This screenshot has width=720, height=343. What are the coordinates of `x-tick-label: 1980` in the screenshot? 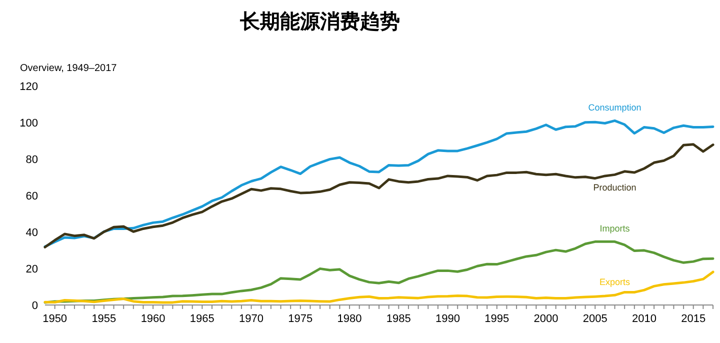 It's located at (349, 319).